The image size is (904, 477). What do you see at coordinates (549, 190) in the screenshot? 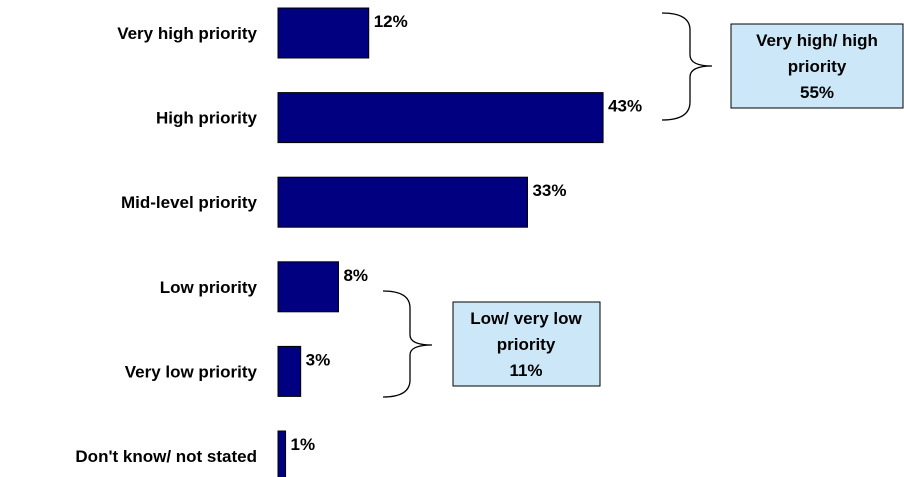
I see `value-label-mid-level-priority: 33%` at bounding box center [549, 190].